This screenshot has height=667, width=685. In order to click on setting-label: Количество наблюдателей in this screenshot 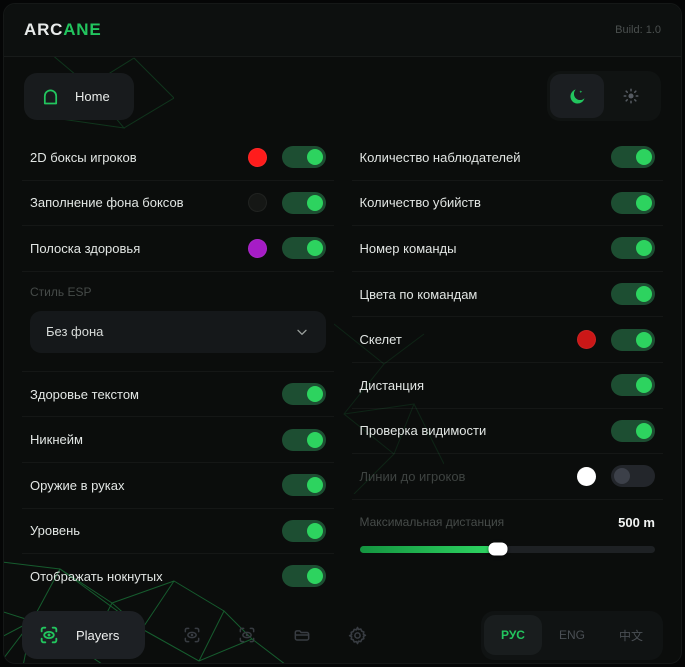, I will do `click(440, 157)`.